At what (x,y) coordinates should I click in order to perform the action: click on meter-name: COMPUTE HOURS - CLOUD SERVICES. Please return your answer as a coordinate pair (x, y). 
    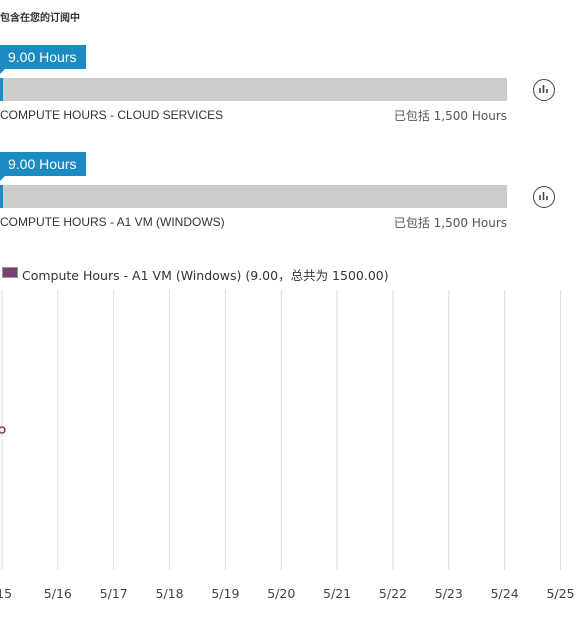
    Looking at the image, I should click on (112, 115).